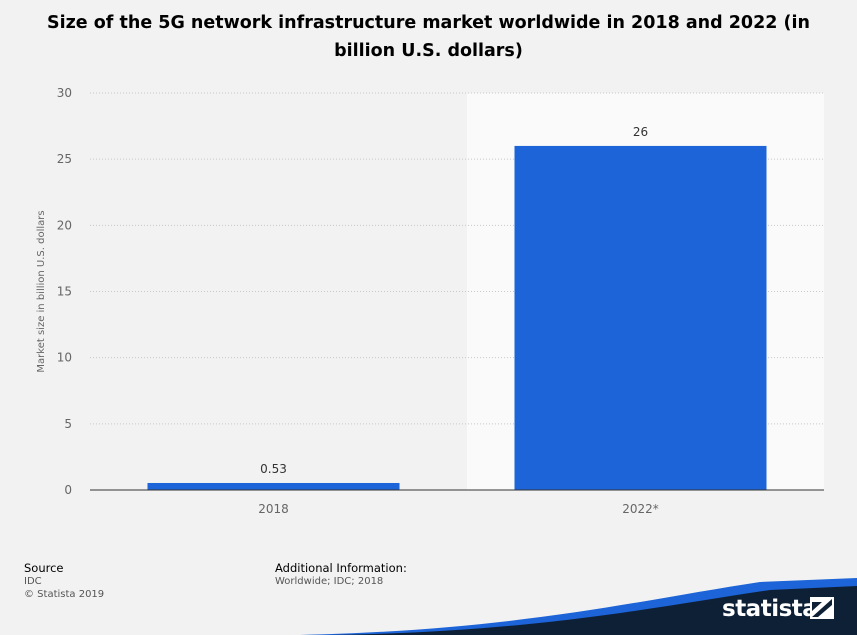 This screenshot has height=635, width=857. I want to click on data-label: 0.53, so click(273, 469).